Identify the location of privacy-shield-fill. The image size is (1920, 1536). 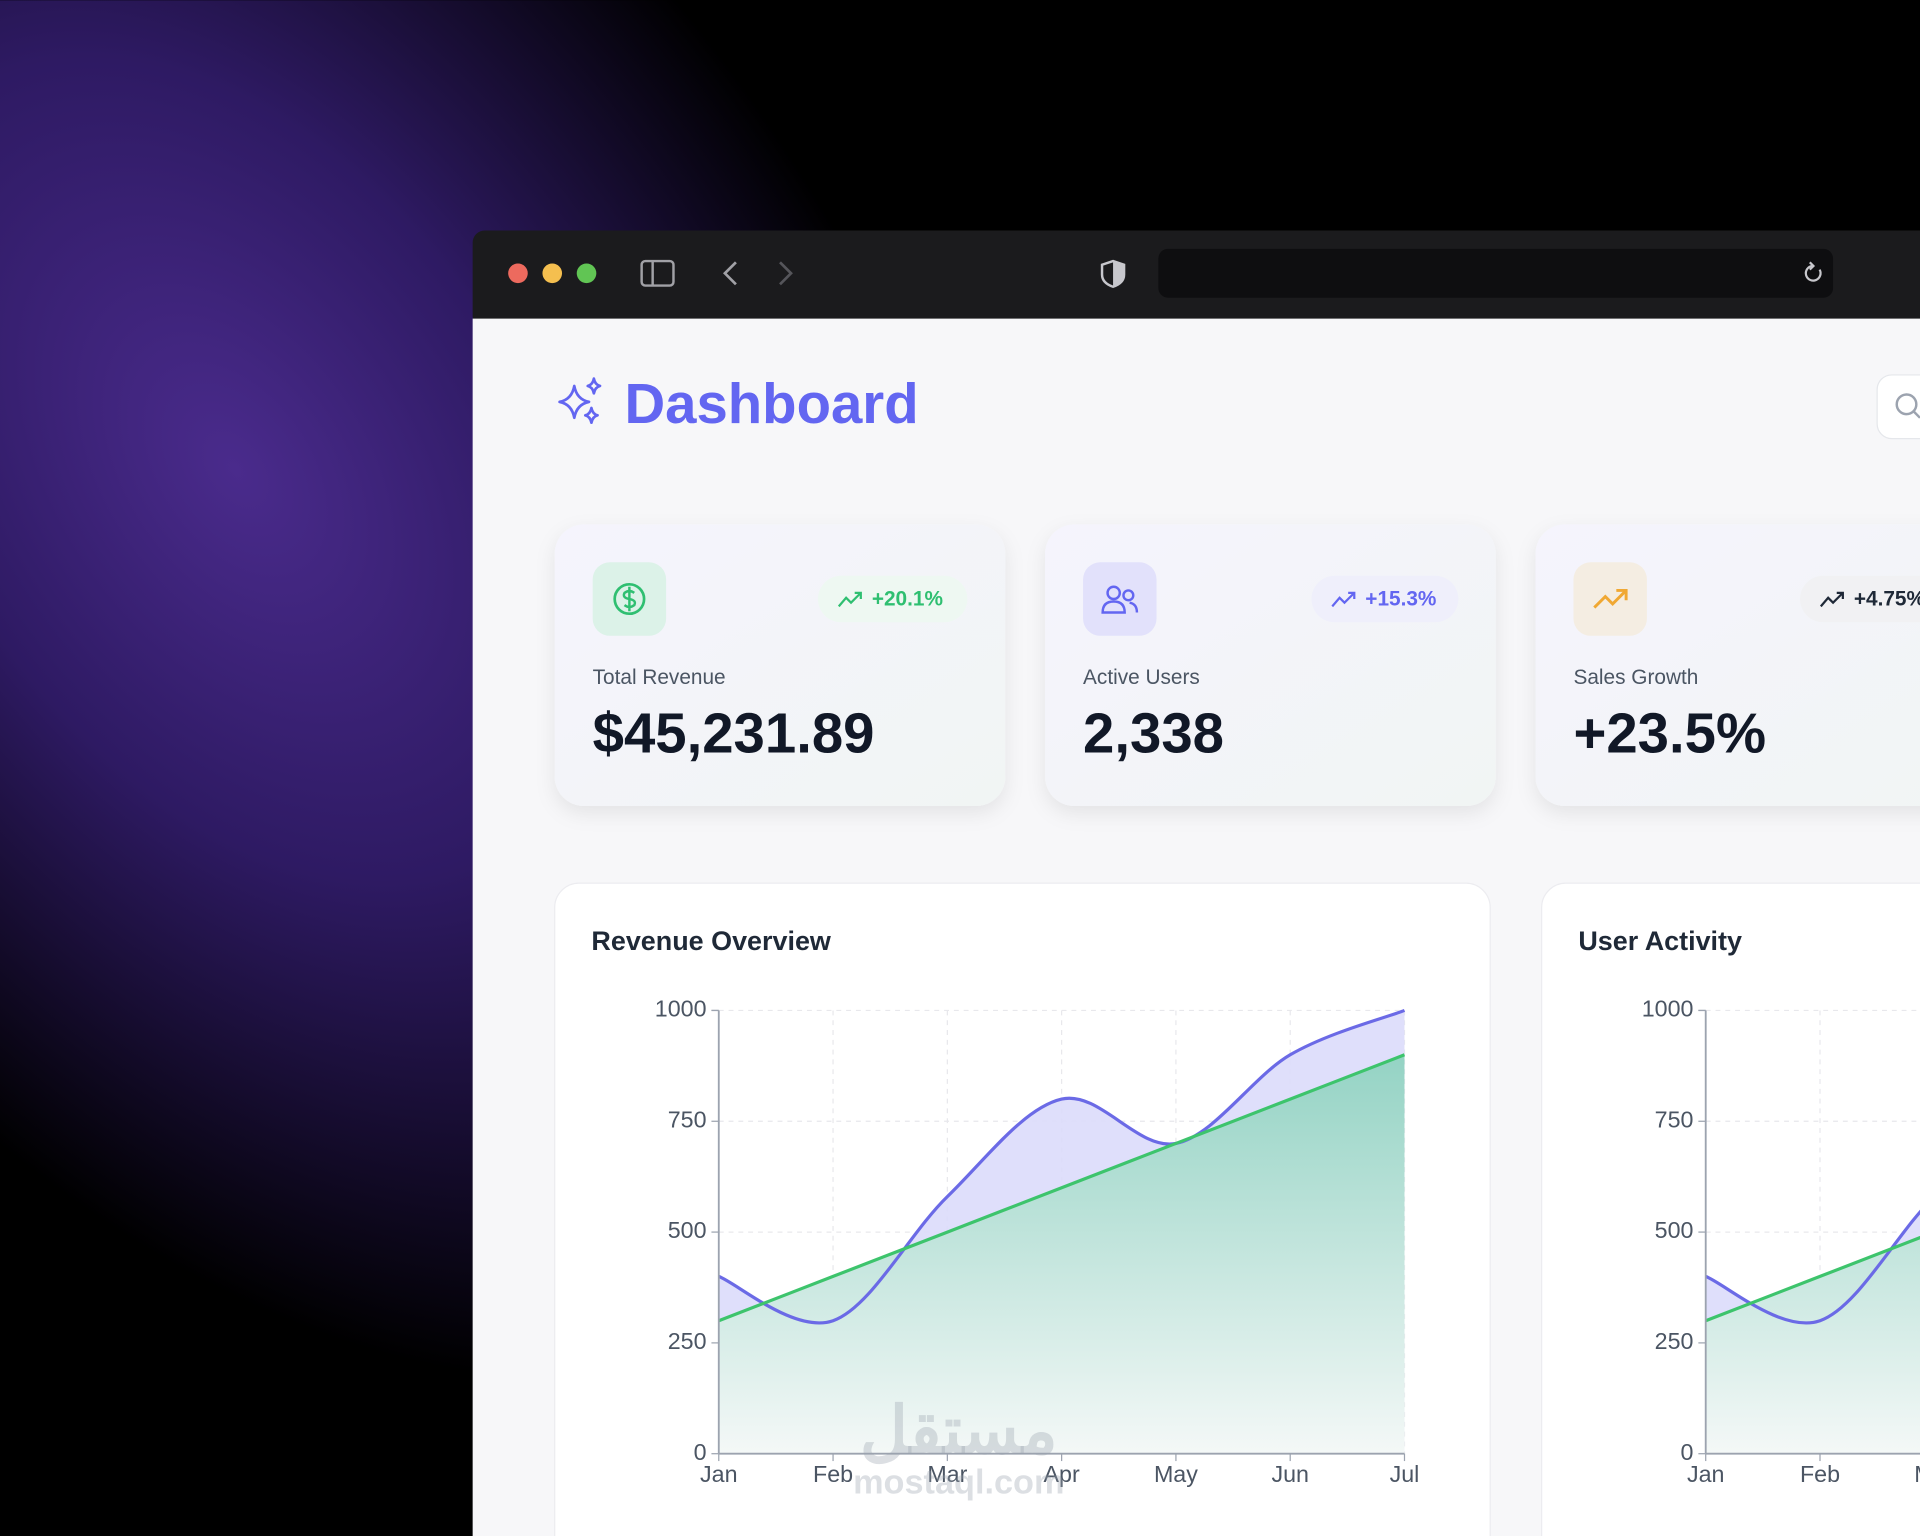
(1119, 274).